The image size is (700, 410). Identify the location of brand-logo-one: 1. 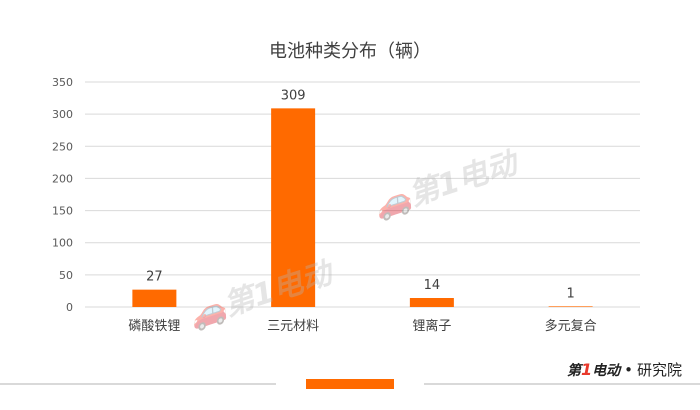
(586, 369).